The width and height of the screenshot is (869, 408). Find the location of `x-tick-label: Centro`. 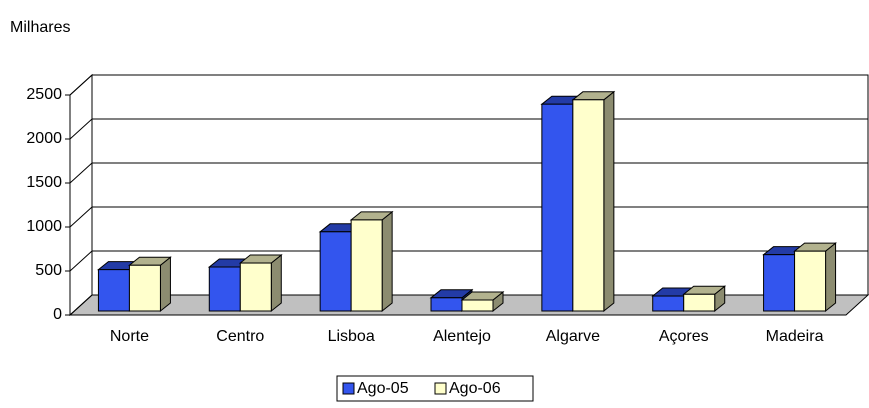

x-tick-label: Centro is located at coordinates (240, 336).